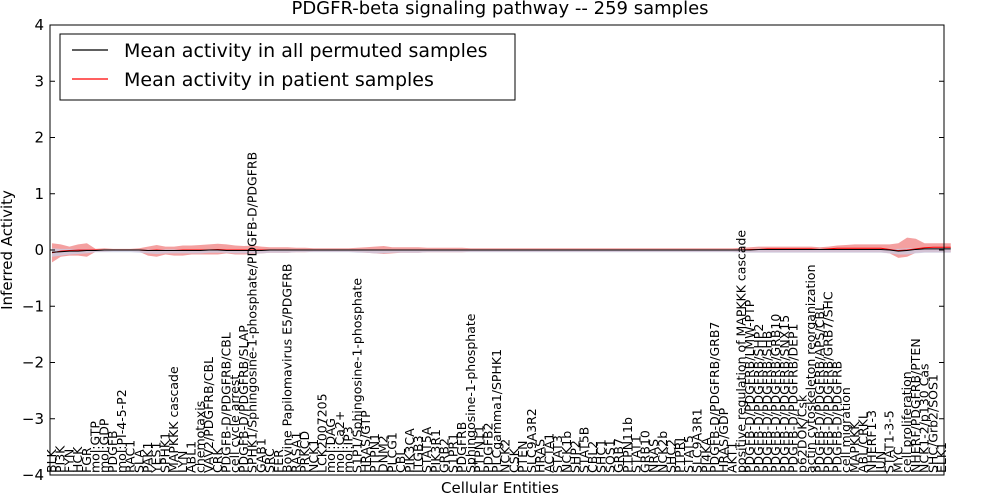  Describe the element at coordinates (234, 424) in the screenshot. I see `x-tick-label: cell cycle arrest` at that location.